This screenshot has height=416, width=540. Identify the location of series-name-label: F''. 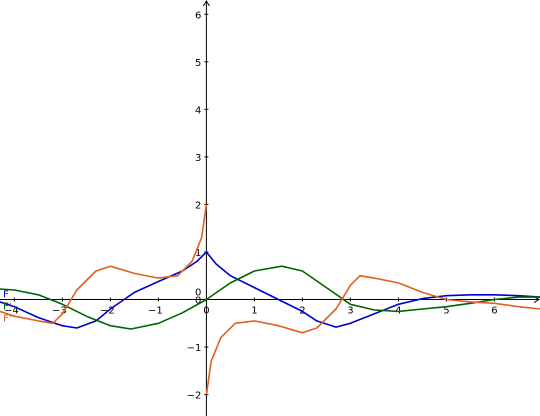
(8, 319).